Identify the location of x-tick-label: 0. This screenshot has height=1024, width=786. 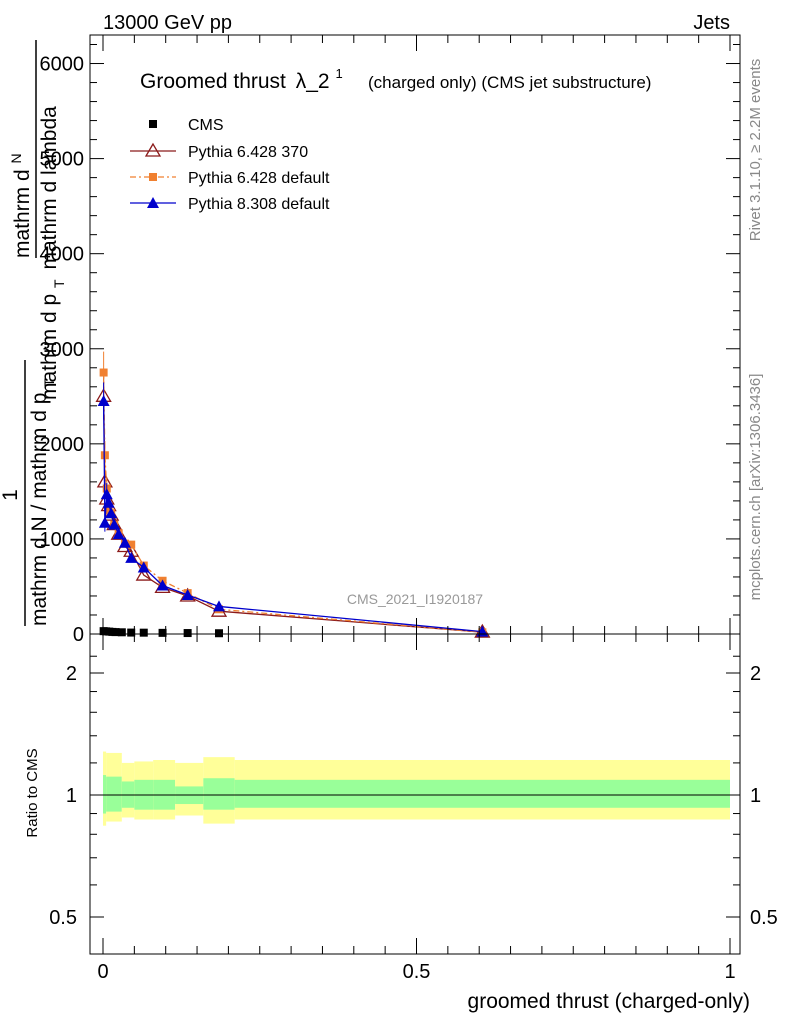
(102, 972).